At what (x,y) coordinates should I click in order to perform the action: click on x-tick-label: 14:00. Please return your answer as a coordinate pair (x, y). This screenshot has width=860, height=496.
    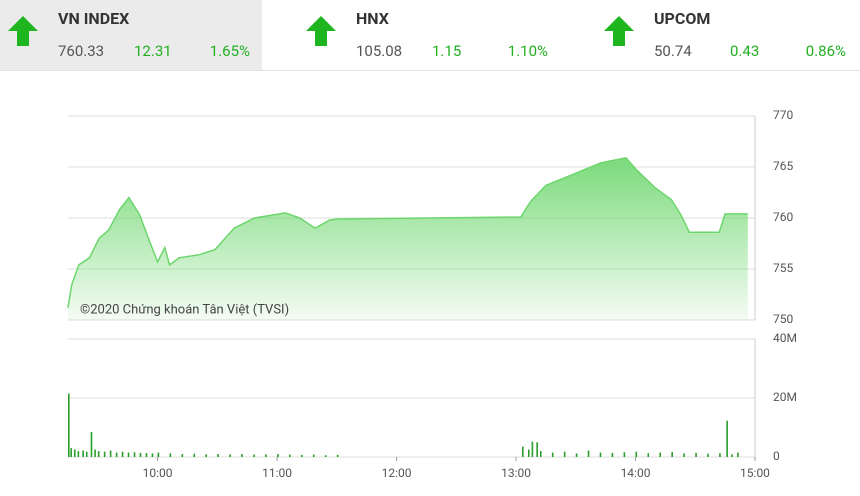
    Looking at the image, I should click on (636, 473).